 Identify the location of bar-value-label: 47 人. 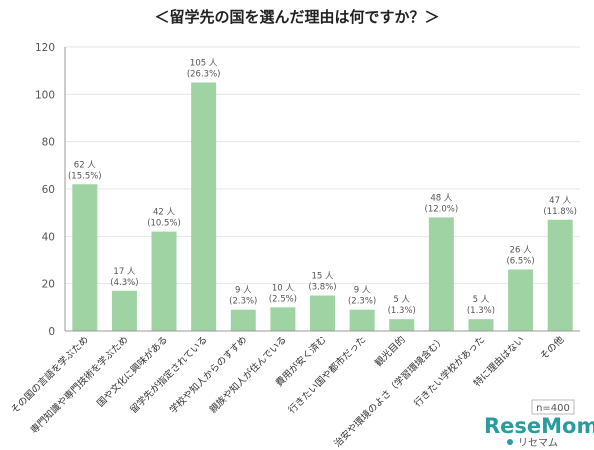
(560, 201).